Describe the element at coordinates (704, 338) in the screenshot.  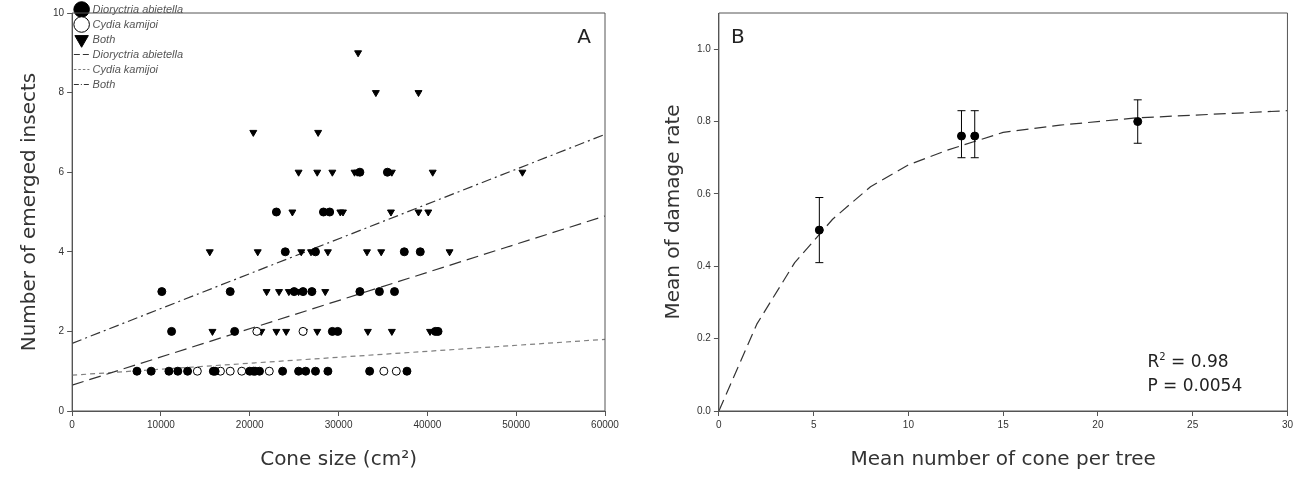
I see `y-tick-label: 0.2` at that location.